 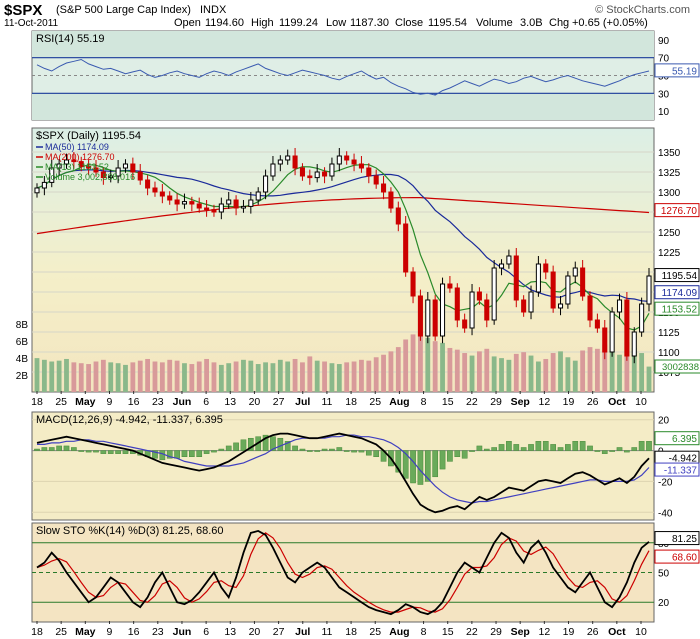 What do you see at coordinates (343, 44) in the screenshot?
I see `rsi-overbought-zone` at bounding box center [343, 44].